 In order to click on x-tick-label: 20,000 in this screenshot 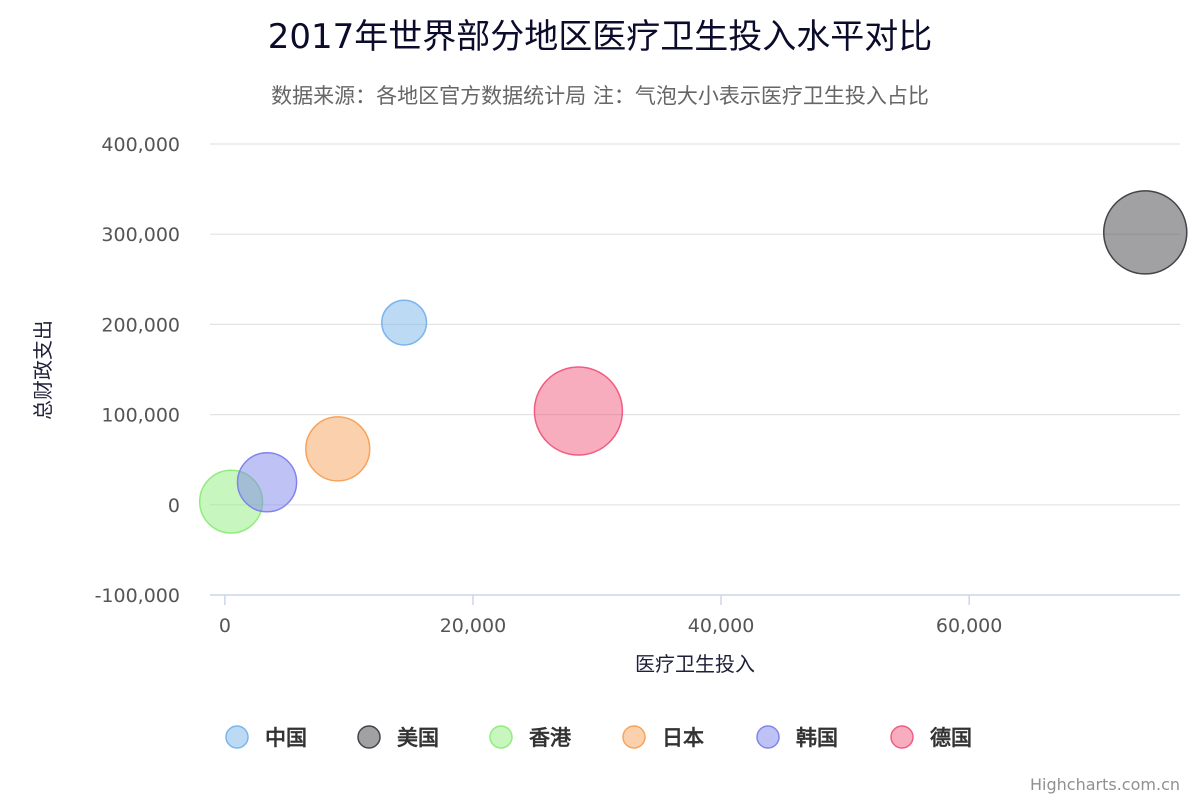, I will do `click(473, 626)`.